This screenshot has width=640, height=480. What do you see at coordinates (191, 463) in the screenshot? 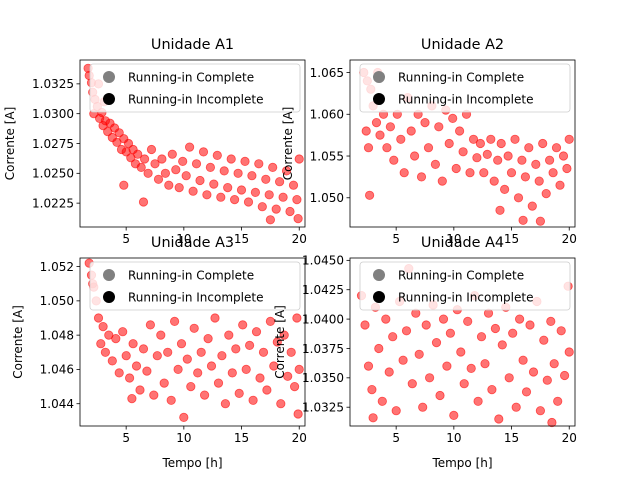
I see `x-axis-label: Tempo [h]` at bounding box center [191, 463].